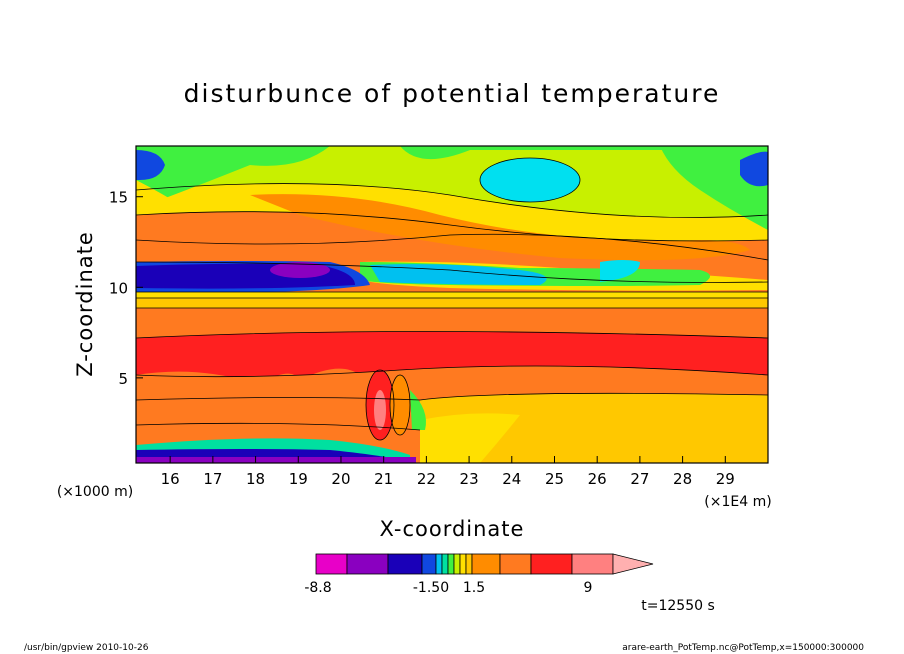 The image size is (904, 654). What do you see at coordinates (118, 288) in the screenshot?
I see `y-tick-label: 10` at bounding box center [118, 288].